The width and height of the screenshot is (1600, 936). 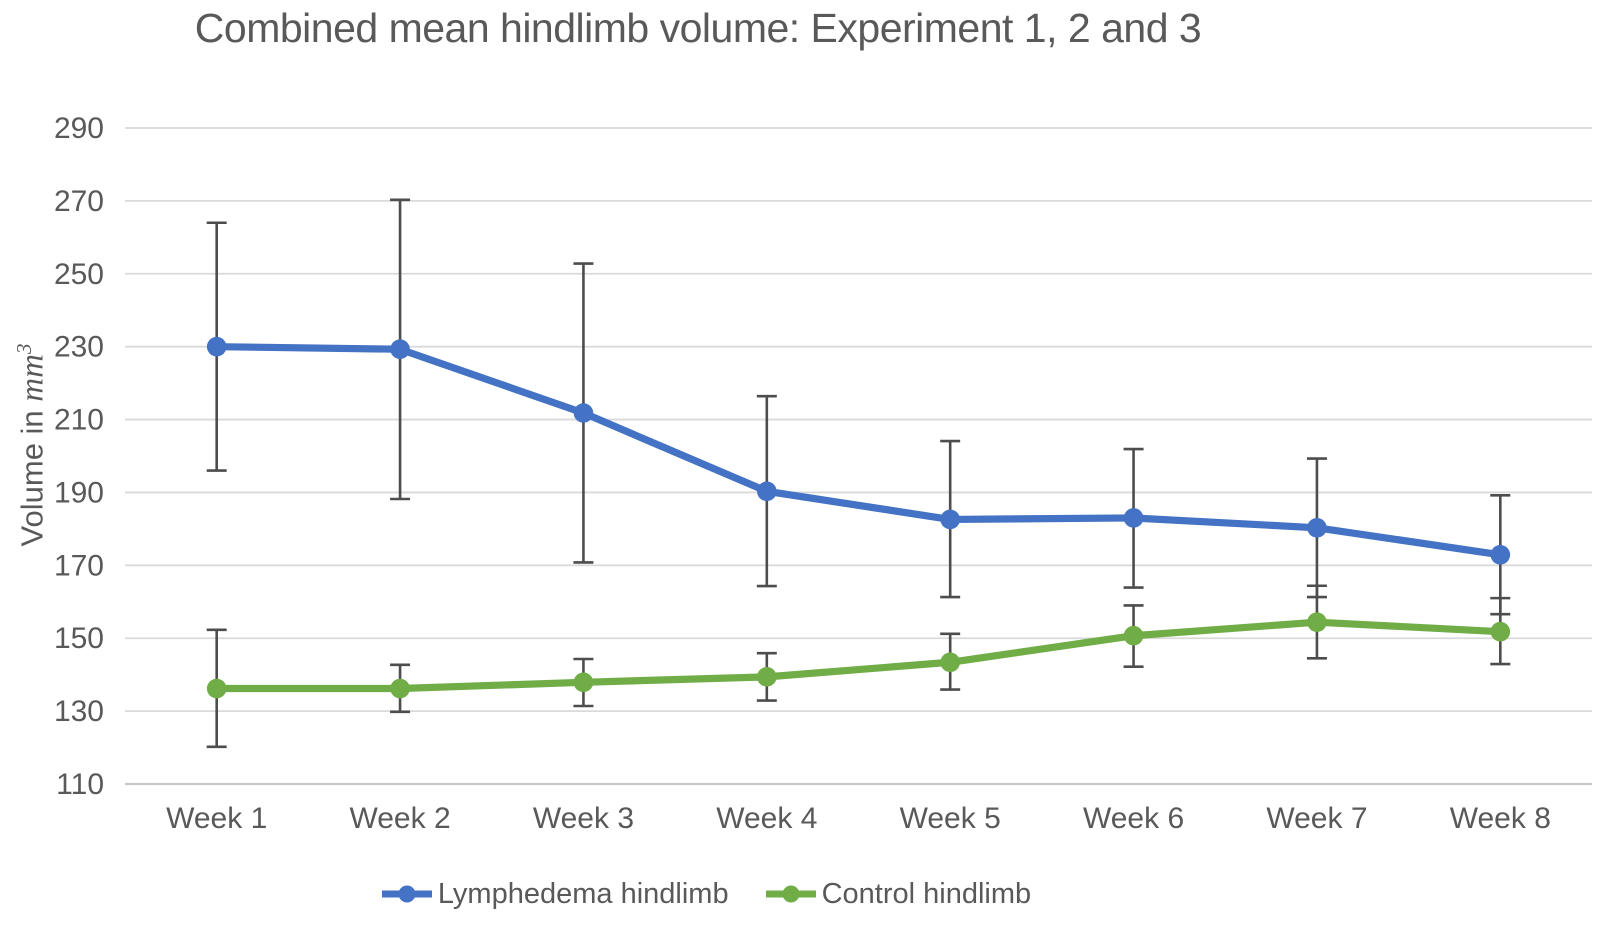 What do you see at coordinates (79, 638) in the screenshot?
I see `y-tick-label: 150` at bounding box center [79, 638].